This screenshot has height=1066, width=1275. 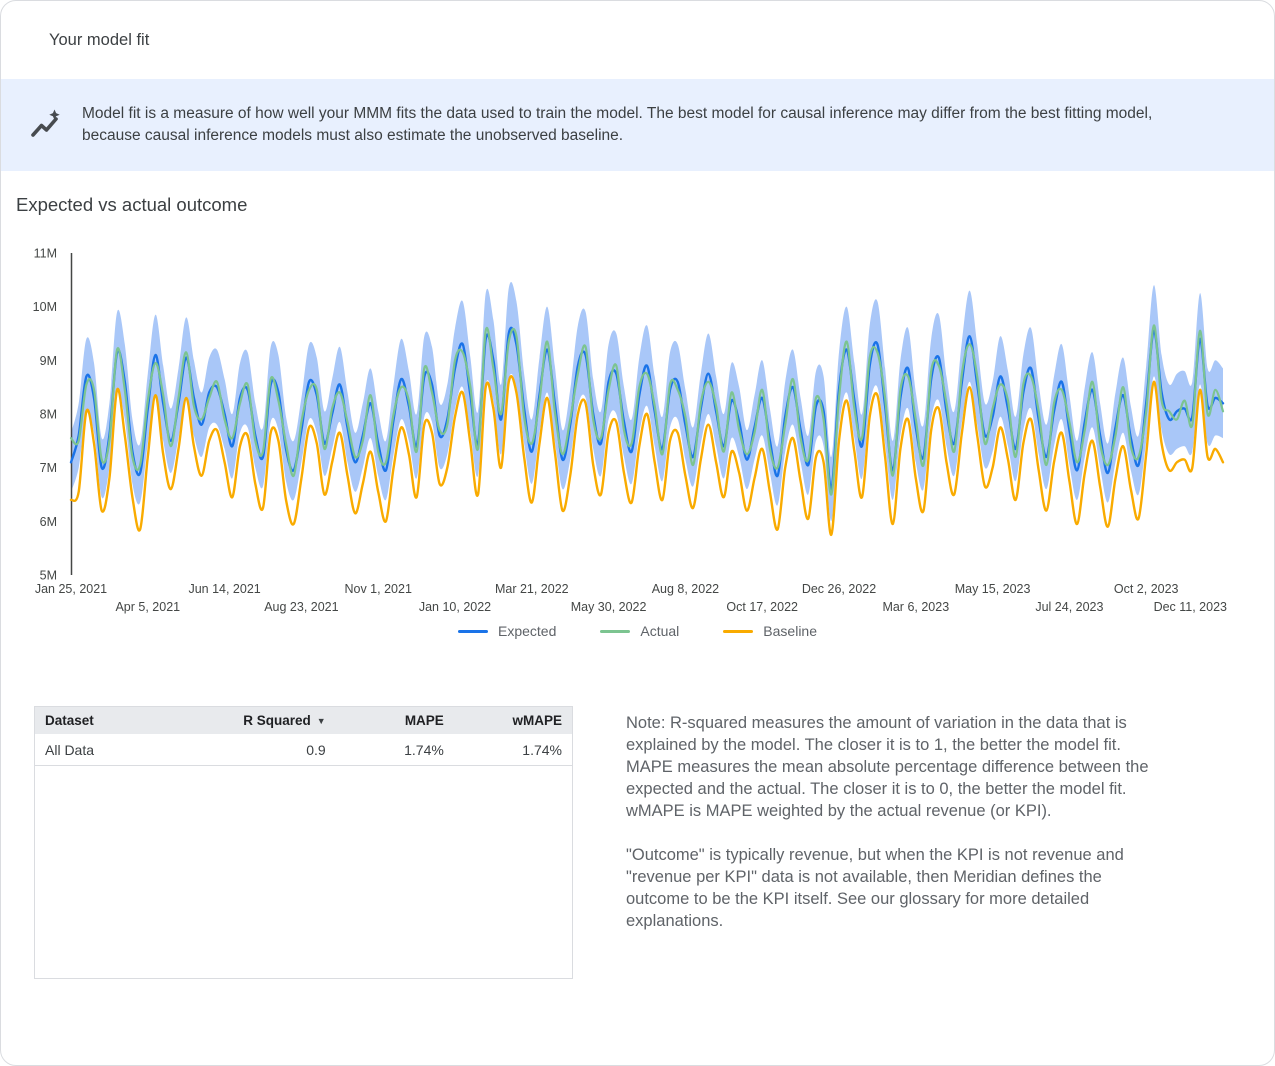 What do you see at coordinates (537, 720) in the screenshot?
I see `column-header-label: wMAPE` at bounding box center [537, 720].